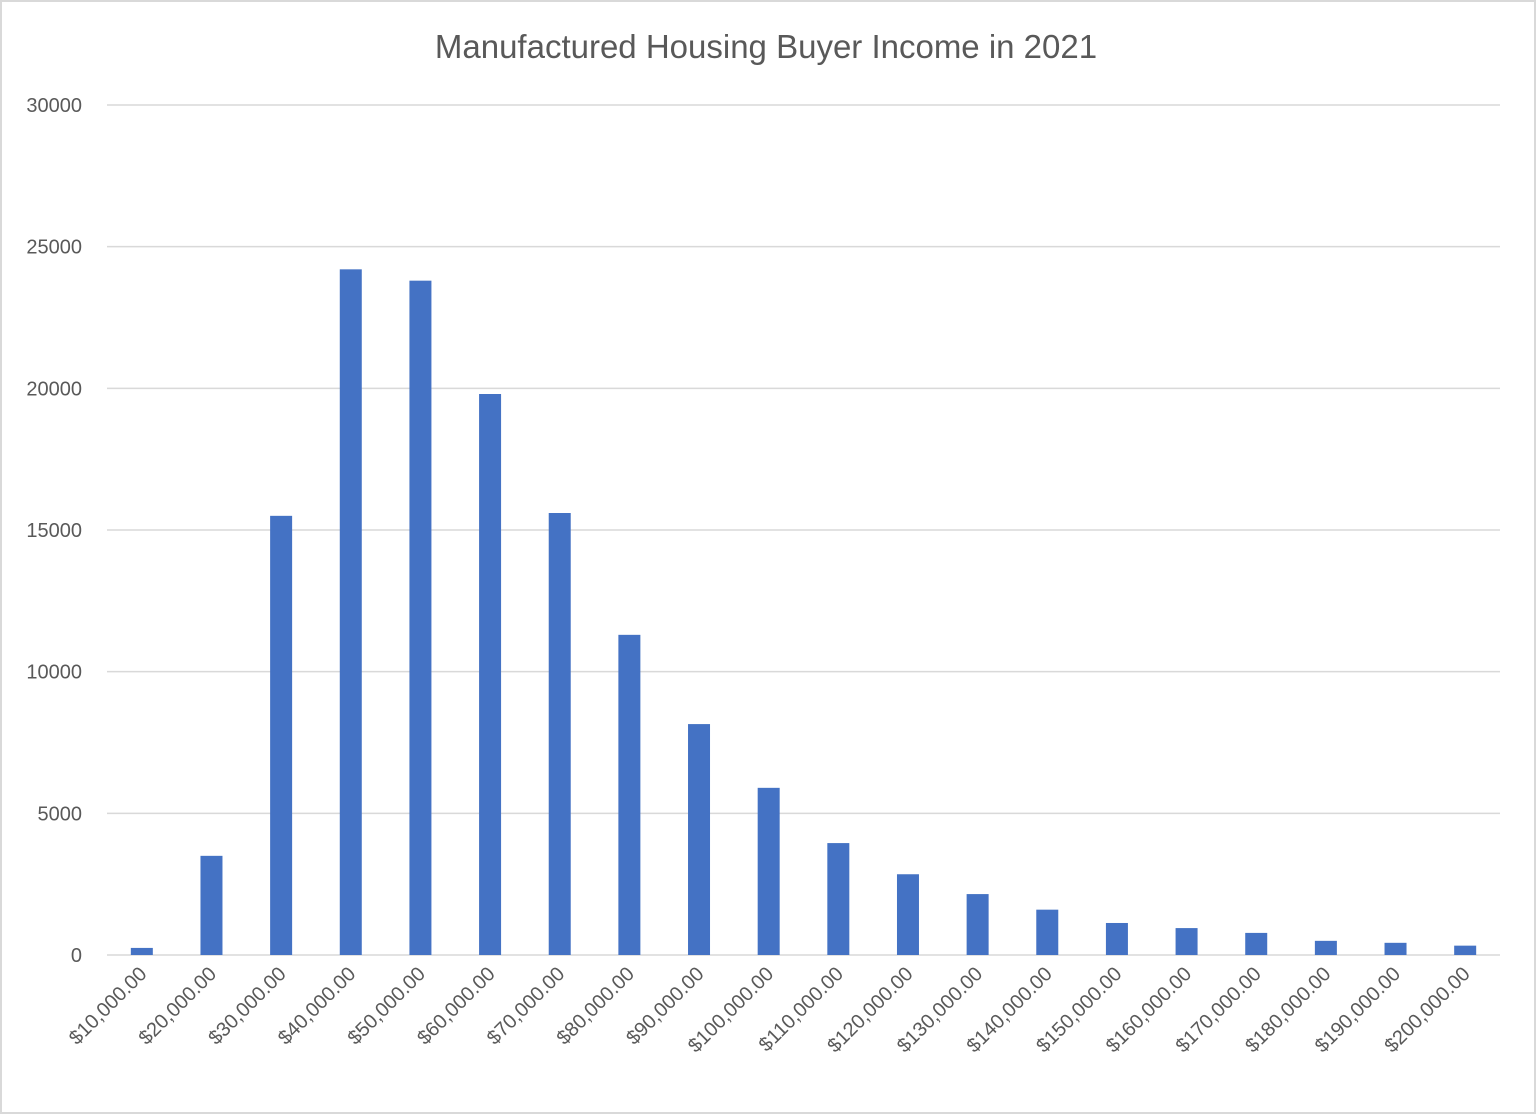 Image resolution: width=1536 pixels, height=1114 pixels. Describe the element at coordinates (76, 956) in the screenshot. I see `y-tick-label: 0` at that location.